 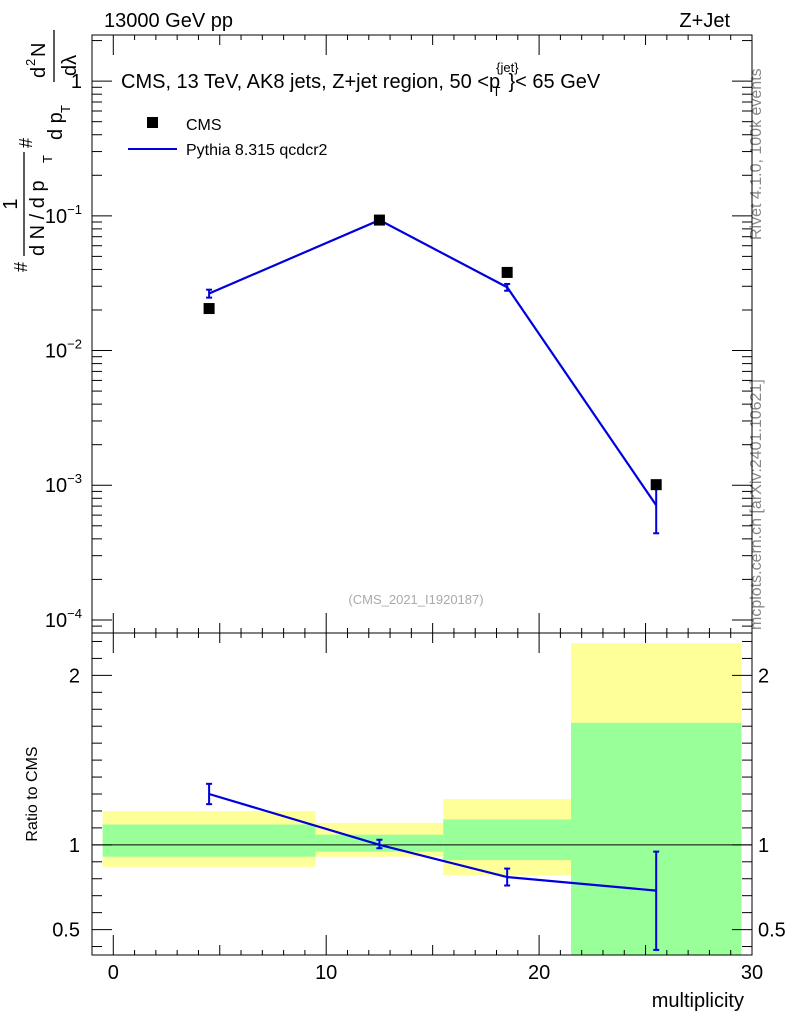 I want to click on ylabel-dpt: d p, so click(x=56, y=126).